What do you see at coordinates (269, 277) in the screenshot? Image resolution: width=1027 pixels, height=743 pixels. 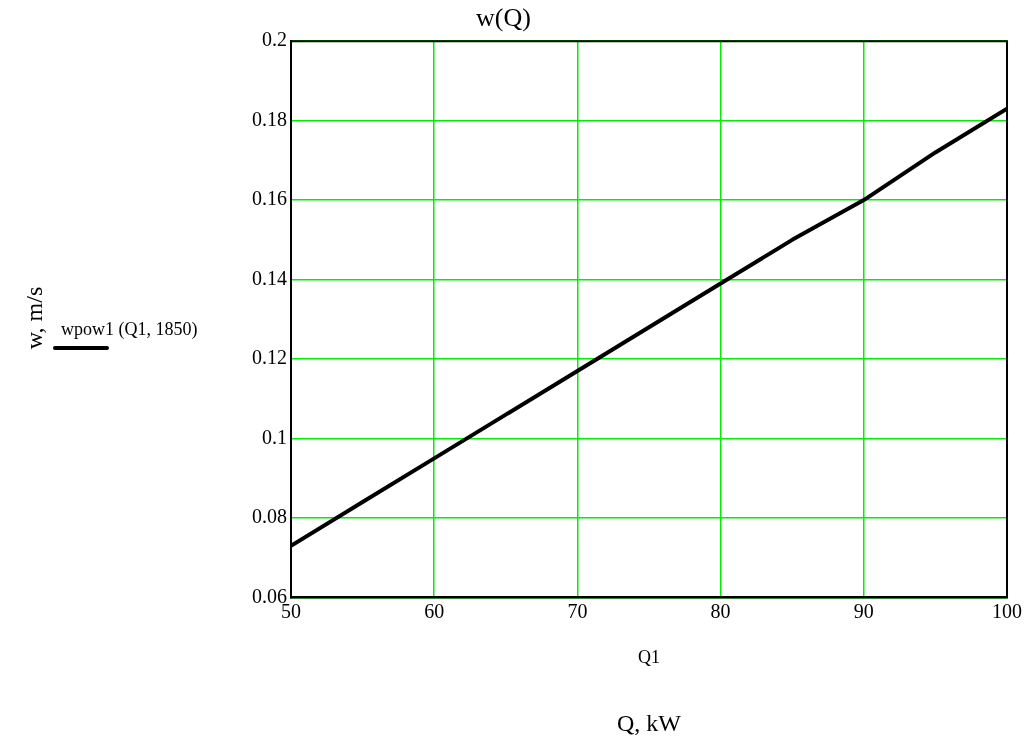 I see `y-tick-label: 0.14` at bounding box center [269, 277].